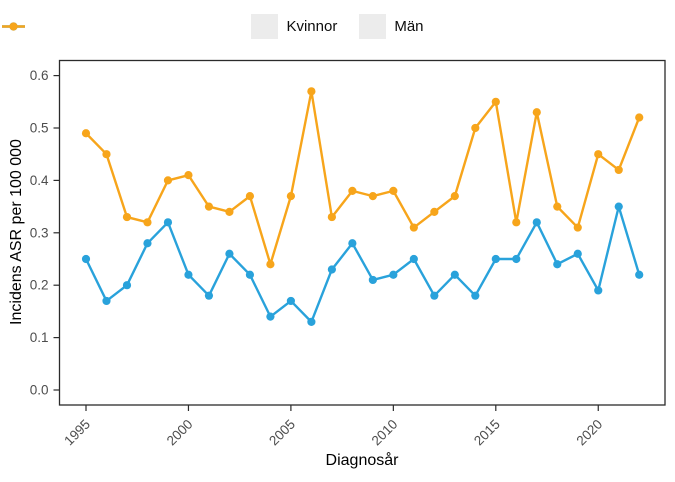  What do you see at coordinates (487, 433) in the screenshot?
I see `x-tick-label: 2015` at bounding box center [487, 433].